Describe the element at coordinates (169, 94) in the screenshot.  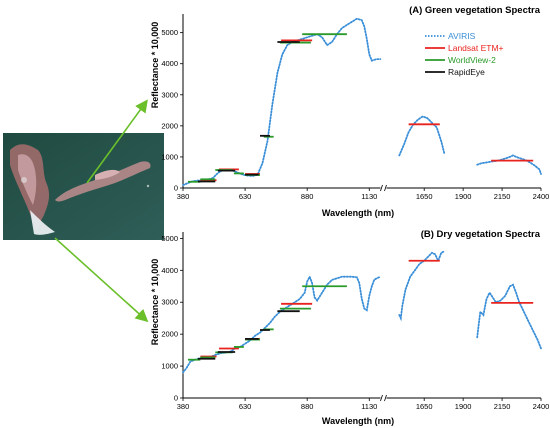
I see `chart-a-y-tick-label: 3000` at that location.